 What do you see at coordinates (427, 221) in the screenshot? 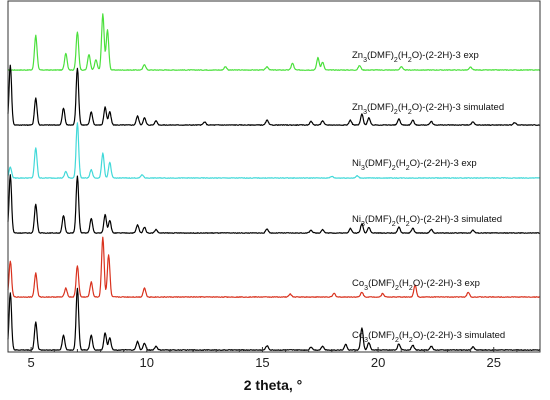
I see `series-label-4: Ni3(DMF)2(H2O)-(2-2H)-3 simulated` at bounding box center [427, 221].